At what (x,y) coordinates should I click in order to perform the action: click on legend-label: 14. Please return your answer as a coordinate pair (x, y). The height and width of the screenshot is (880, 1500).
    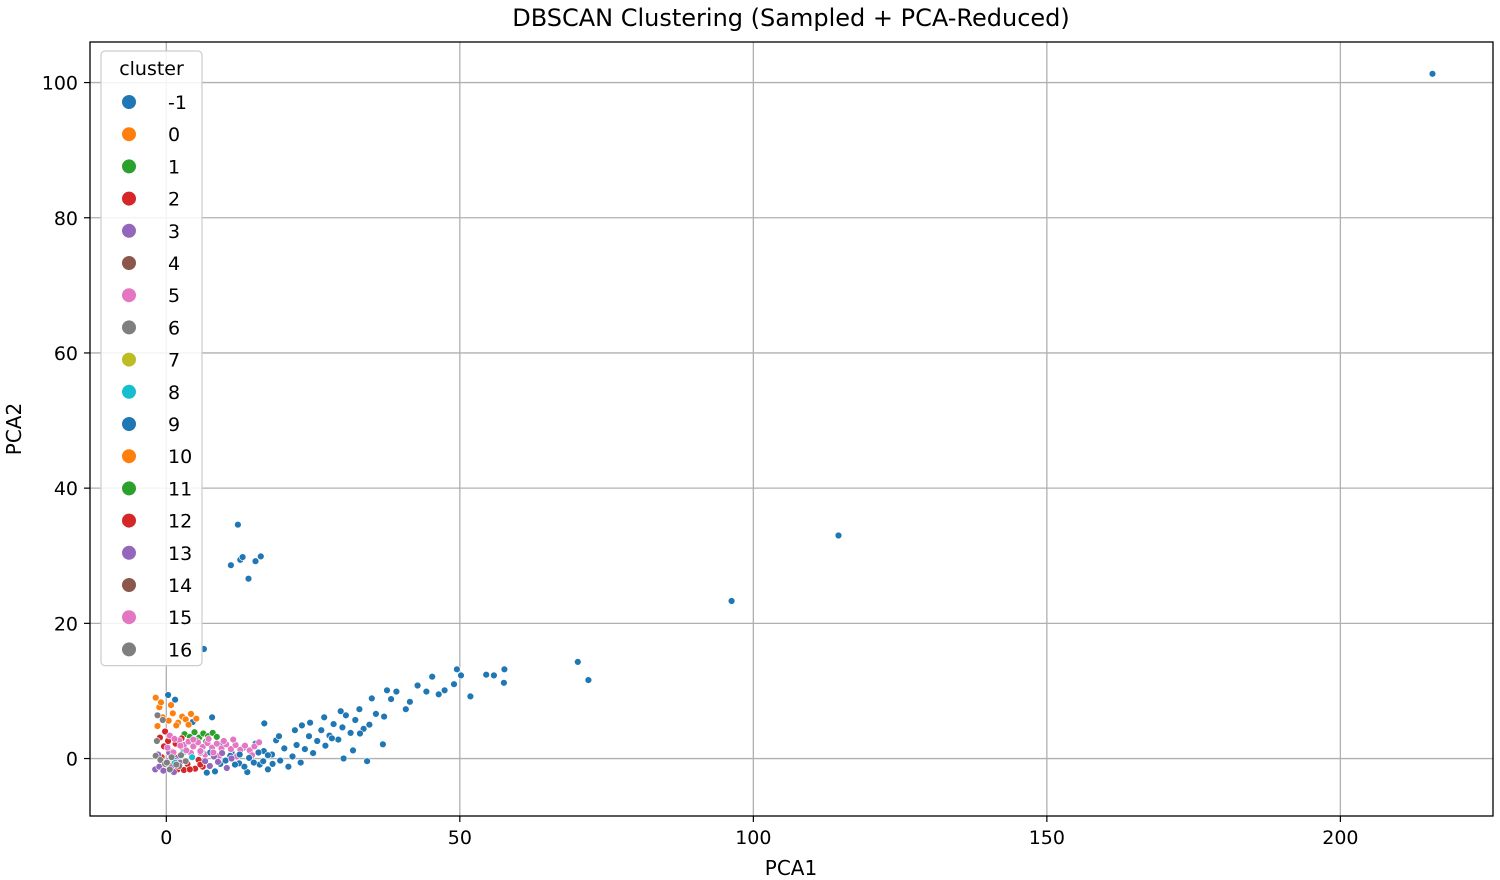
    Looking at the image, I should click on (180, 586).